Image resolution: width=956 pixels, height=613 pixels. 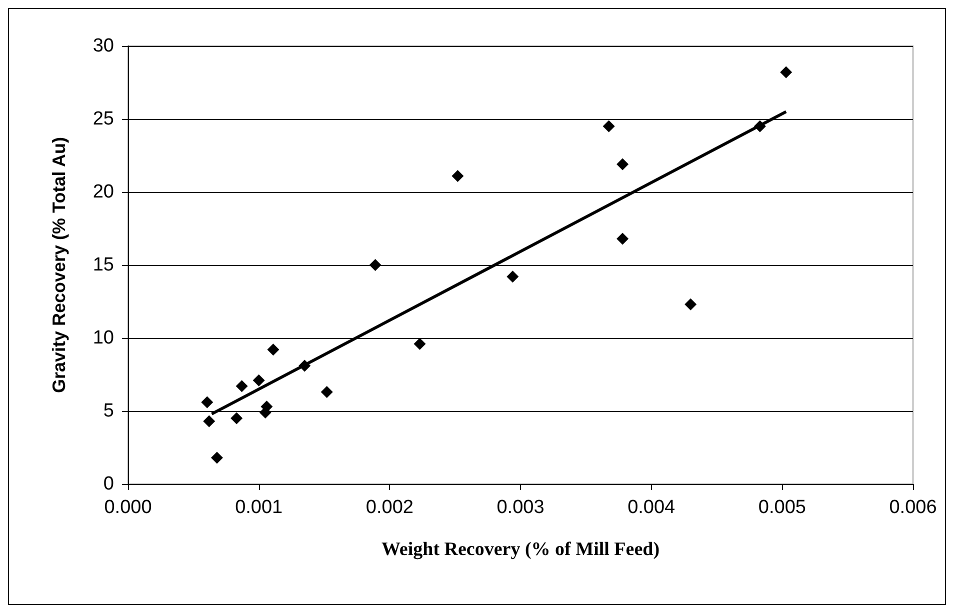 What do you see at coordinates (520, 549) in the screenshot?
I see `x-axis-title: Weight Recovery (% of Mill Feed)` at bounding box center [520, 549].